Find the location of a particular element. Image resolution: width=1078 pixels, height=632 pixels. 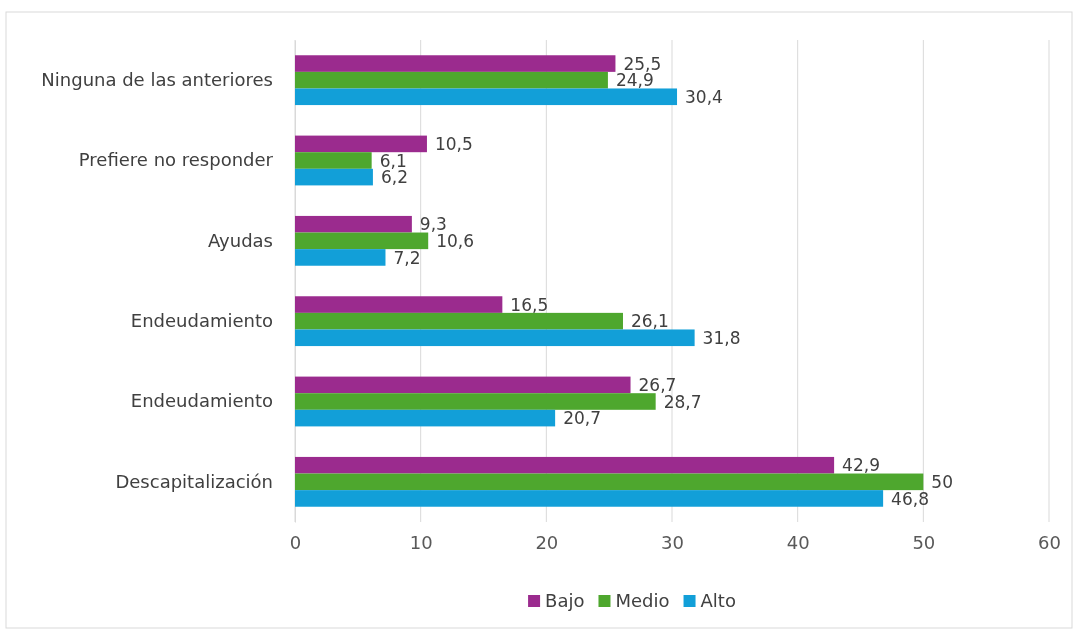

legend-label: Alto is located at coordinates (718, 601).